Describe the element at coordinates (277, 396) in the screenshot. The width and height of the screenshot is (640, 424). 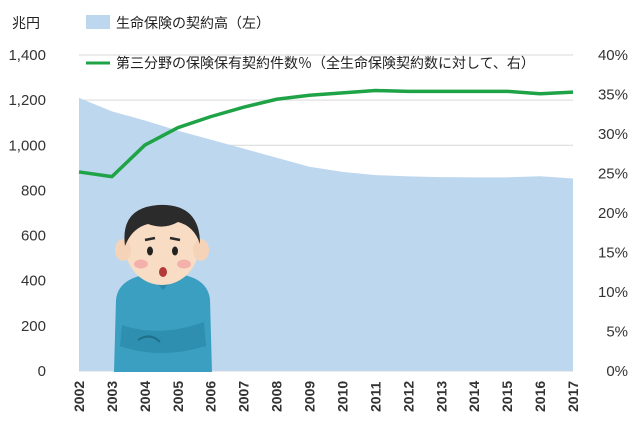
I see `x-tick-label: 2008` at that location.